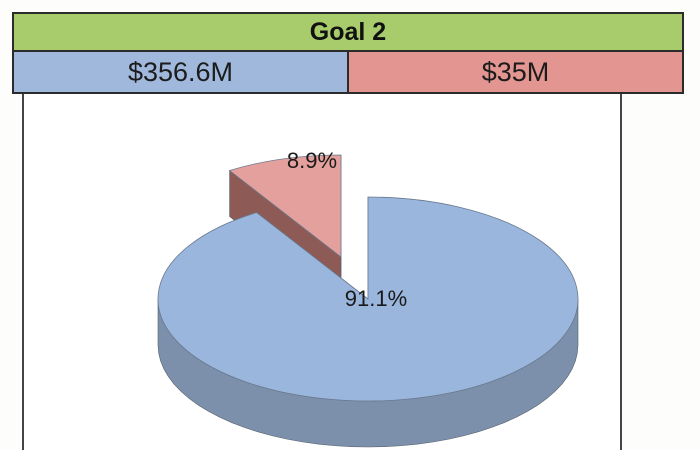  I want to click on amount-row: $356.6M $35M, so click(348, 72).